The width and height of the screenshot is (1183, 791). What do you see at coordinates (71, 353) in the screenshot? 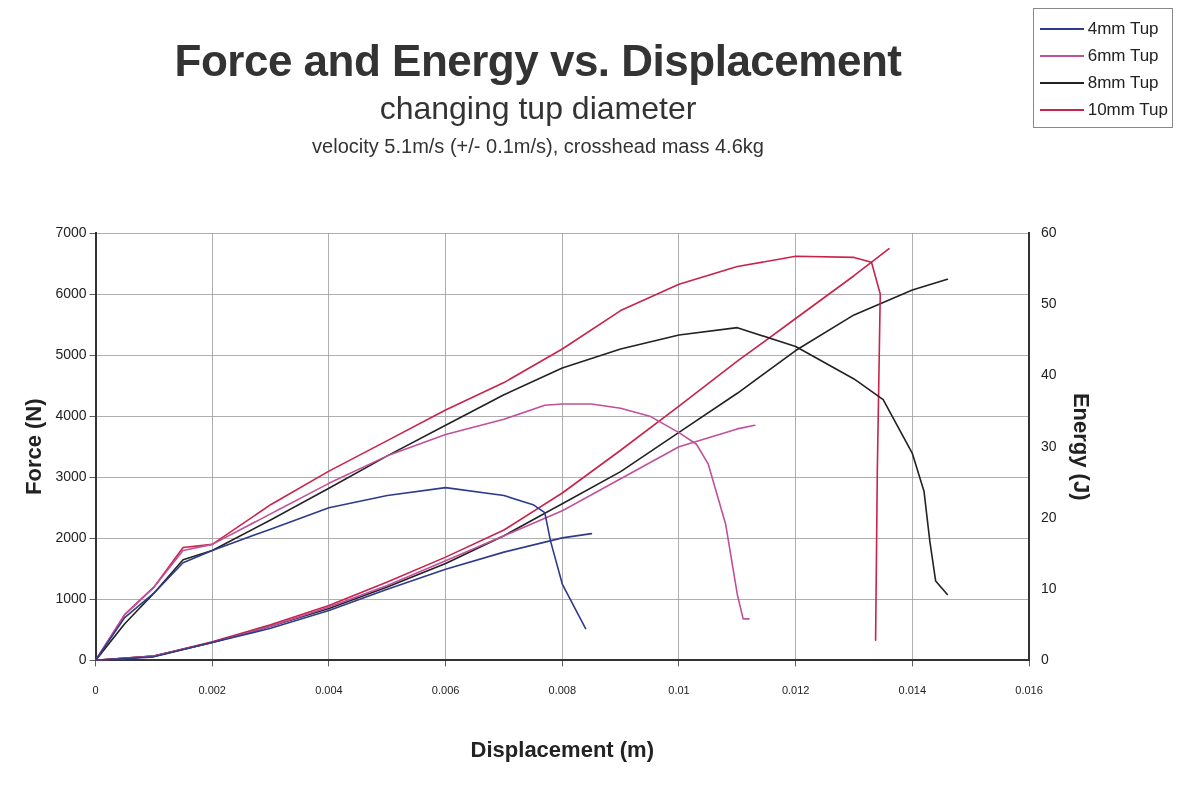
I see `y-tick-label: 5000` at bounding box center [71, 353].